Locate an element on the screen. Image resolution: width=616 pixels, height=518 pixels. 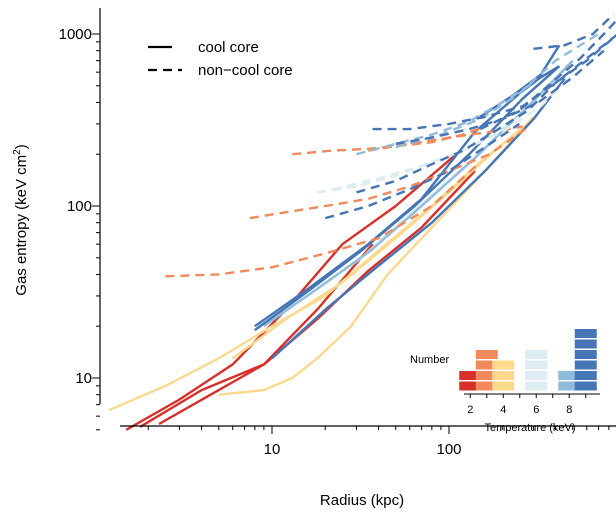
y-tick-label-1000: 1000 is located at coordinates (75, 34).